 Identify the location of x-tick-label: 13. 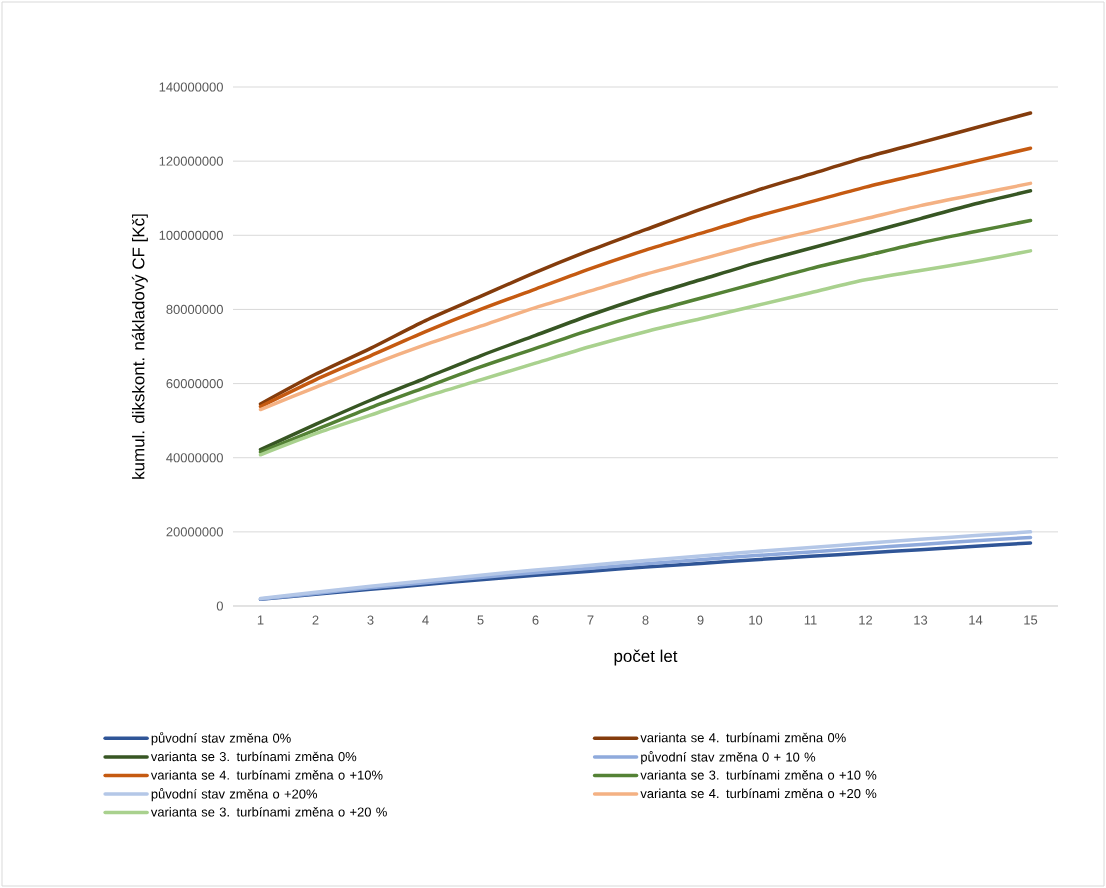
(921, 620).